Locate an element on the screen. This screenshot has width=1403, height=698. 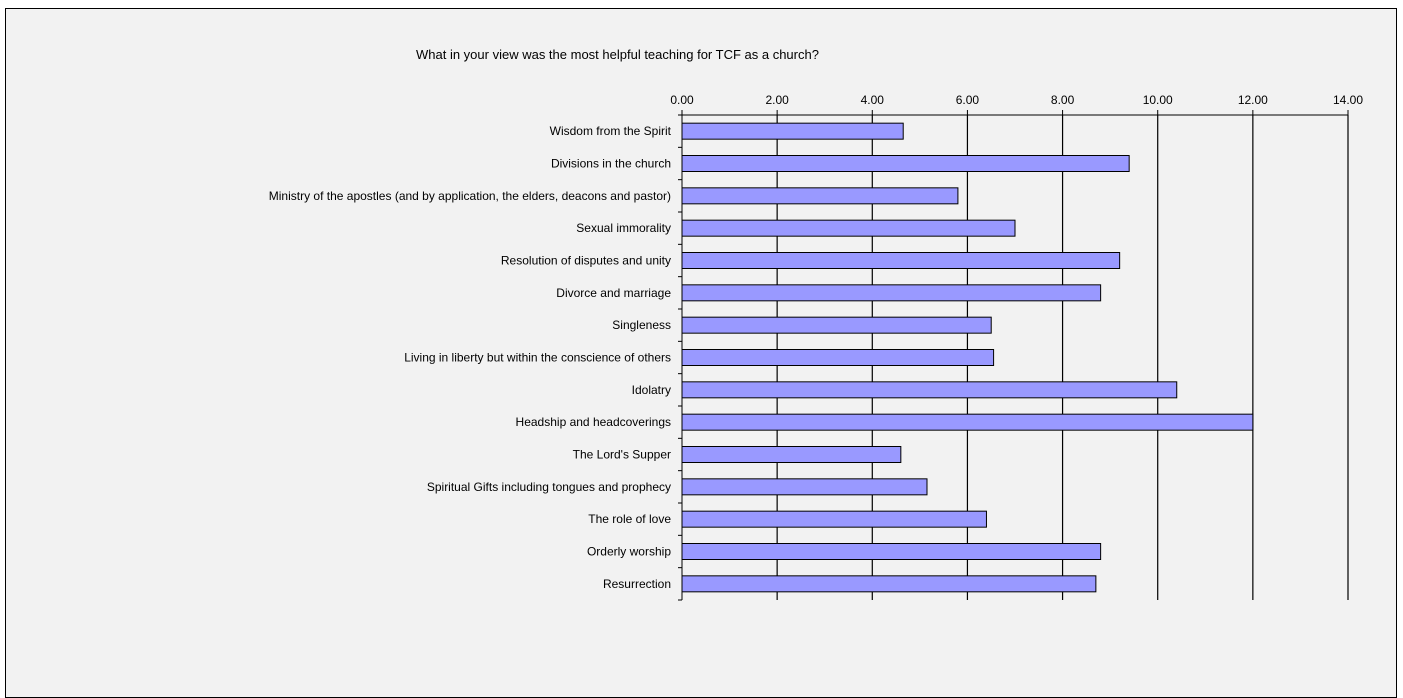
x-tick-label: 12.00 is located at coordinates (1253, 100).